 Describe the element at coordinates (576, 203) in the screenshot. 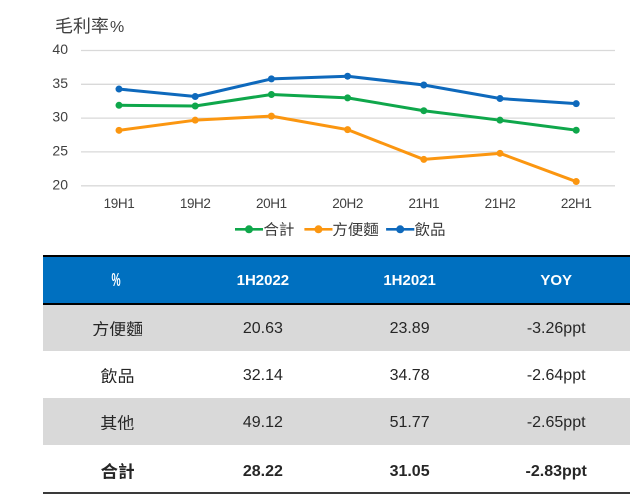

I see `svg-text: 22H1` at that location.